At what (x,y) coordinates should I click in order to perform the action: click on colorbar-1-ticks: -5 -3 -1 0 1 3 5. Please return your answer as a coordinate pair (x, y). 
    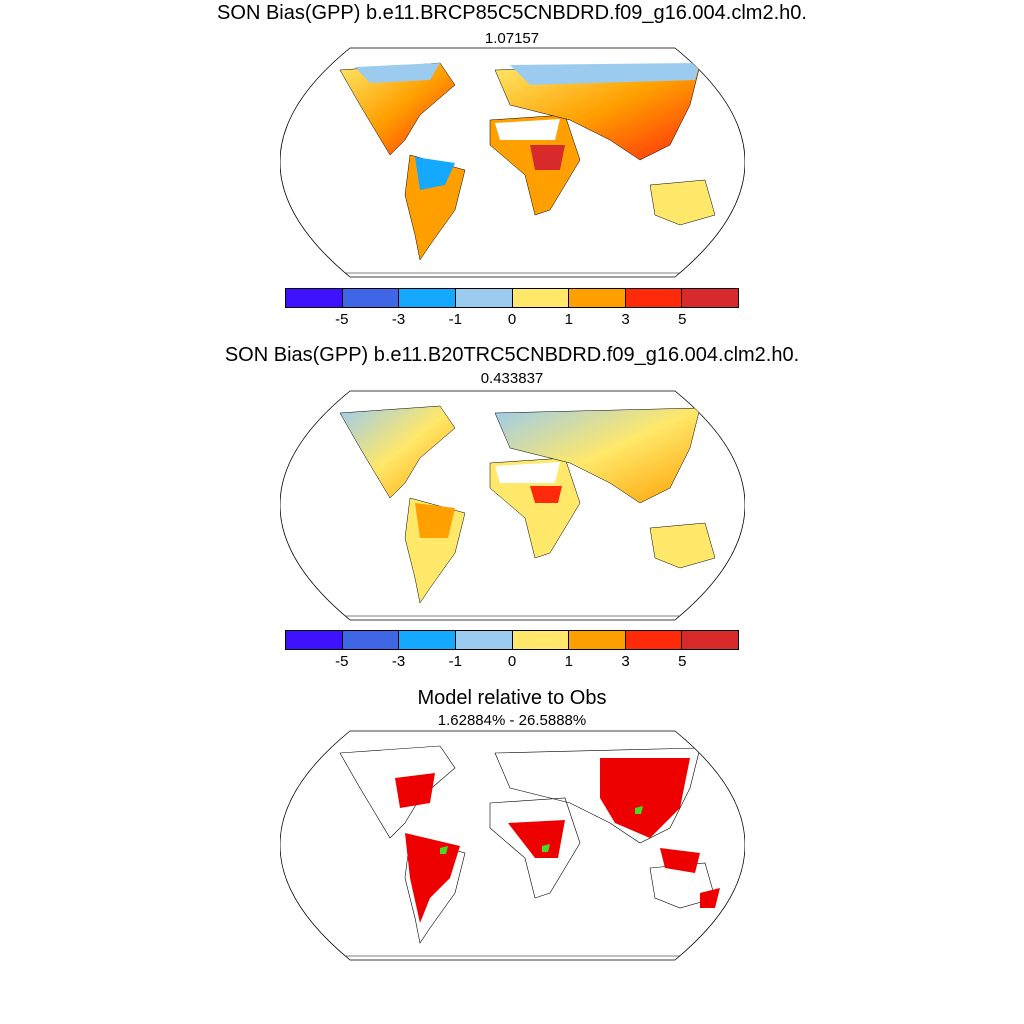
    Looking at the image, I should click on (512, 321).